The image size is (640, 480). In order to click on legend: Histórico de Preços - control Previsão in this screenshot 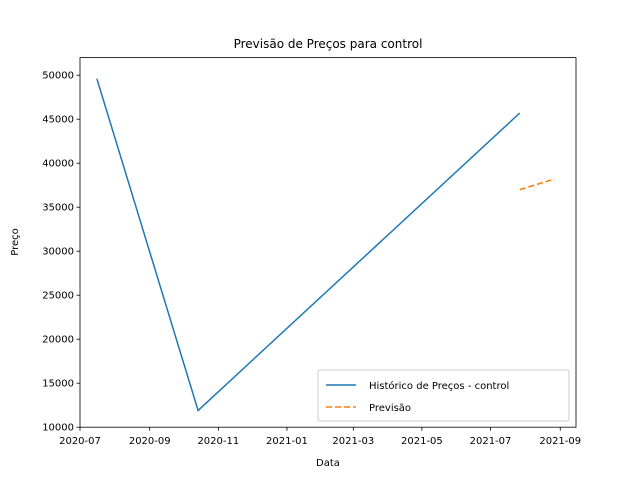, I will do `click(443, 395)`.